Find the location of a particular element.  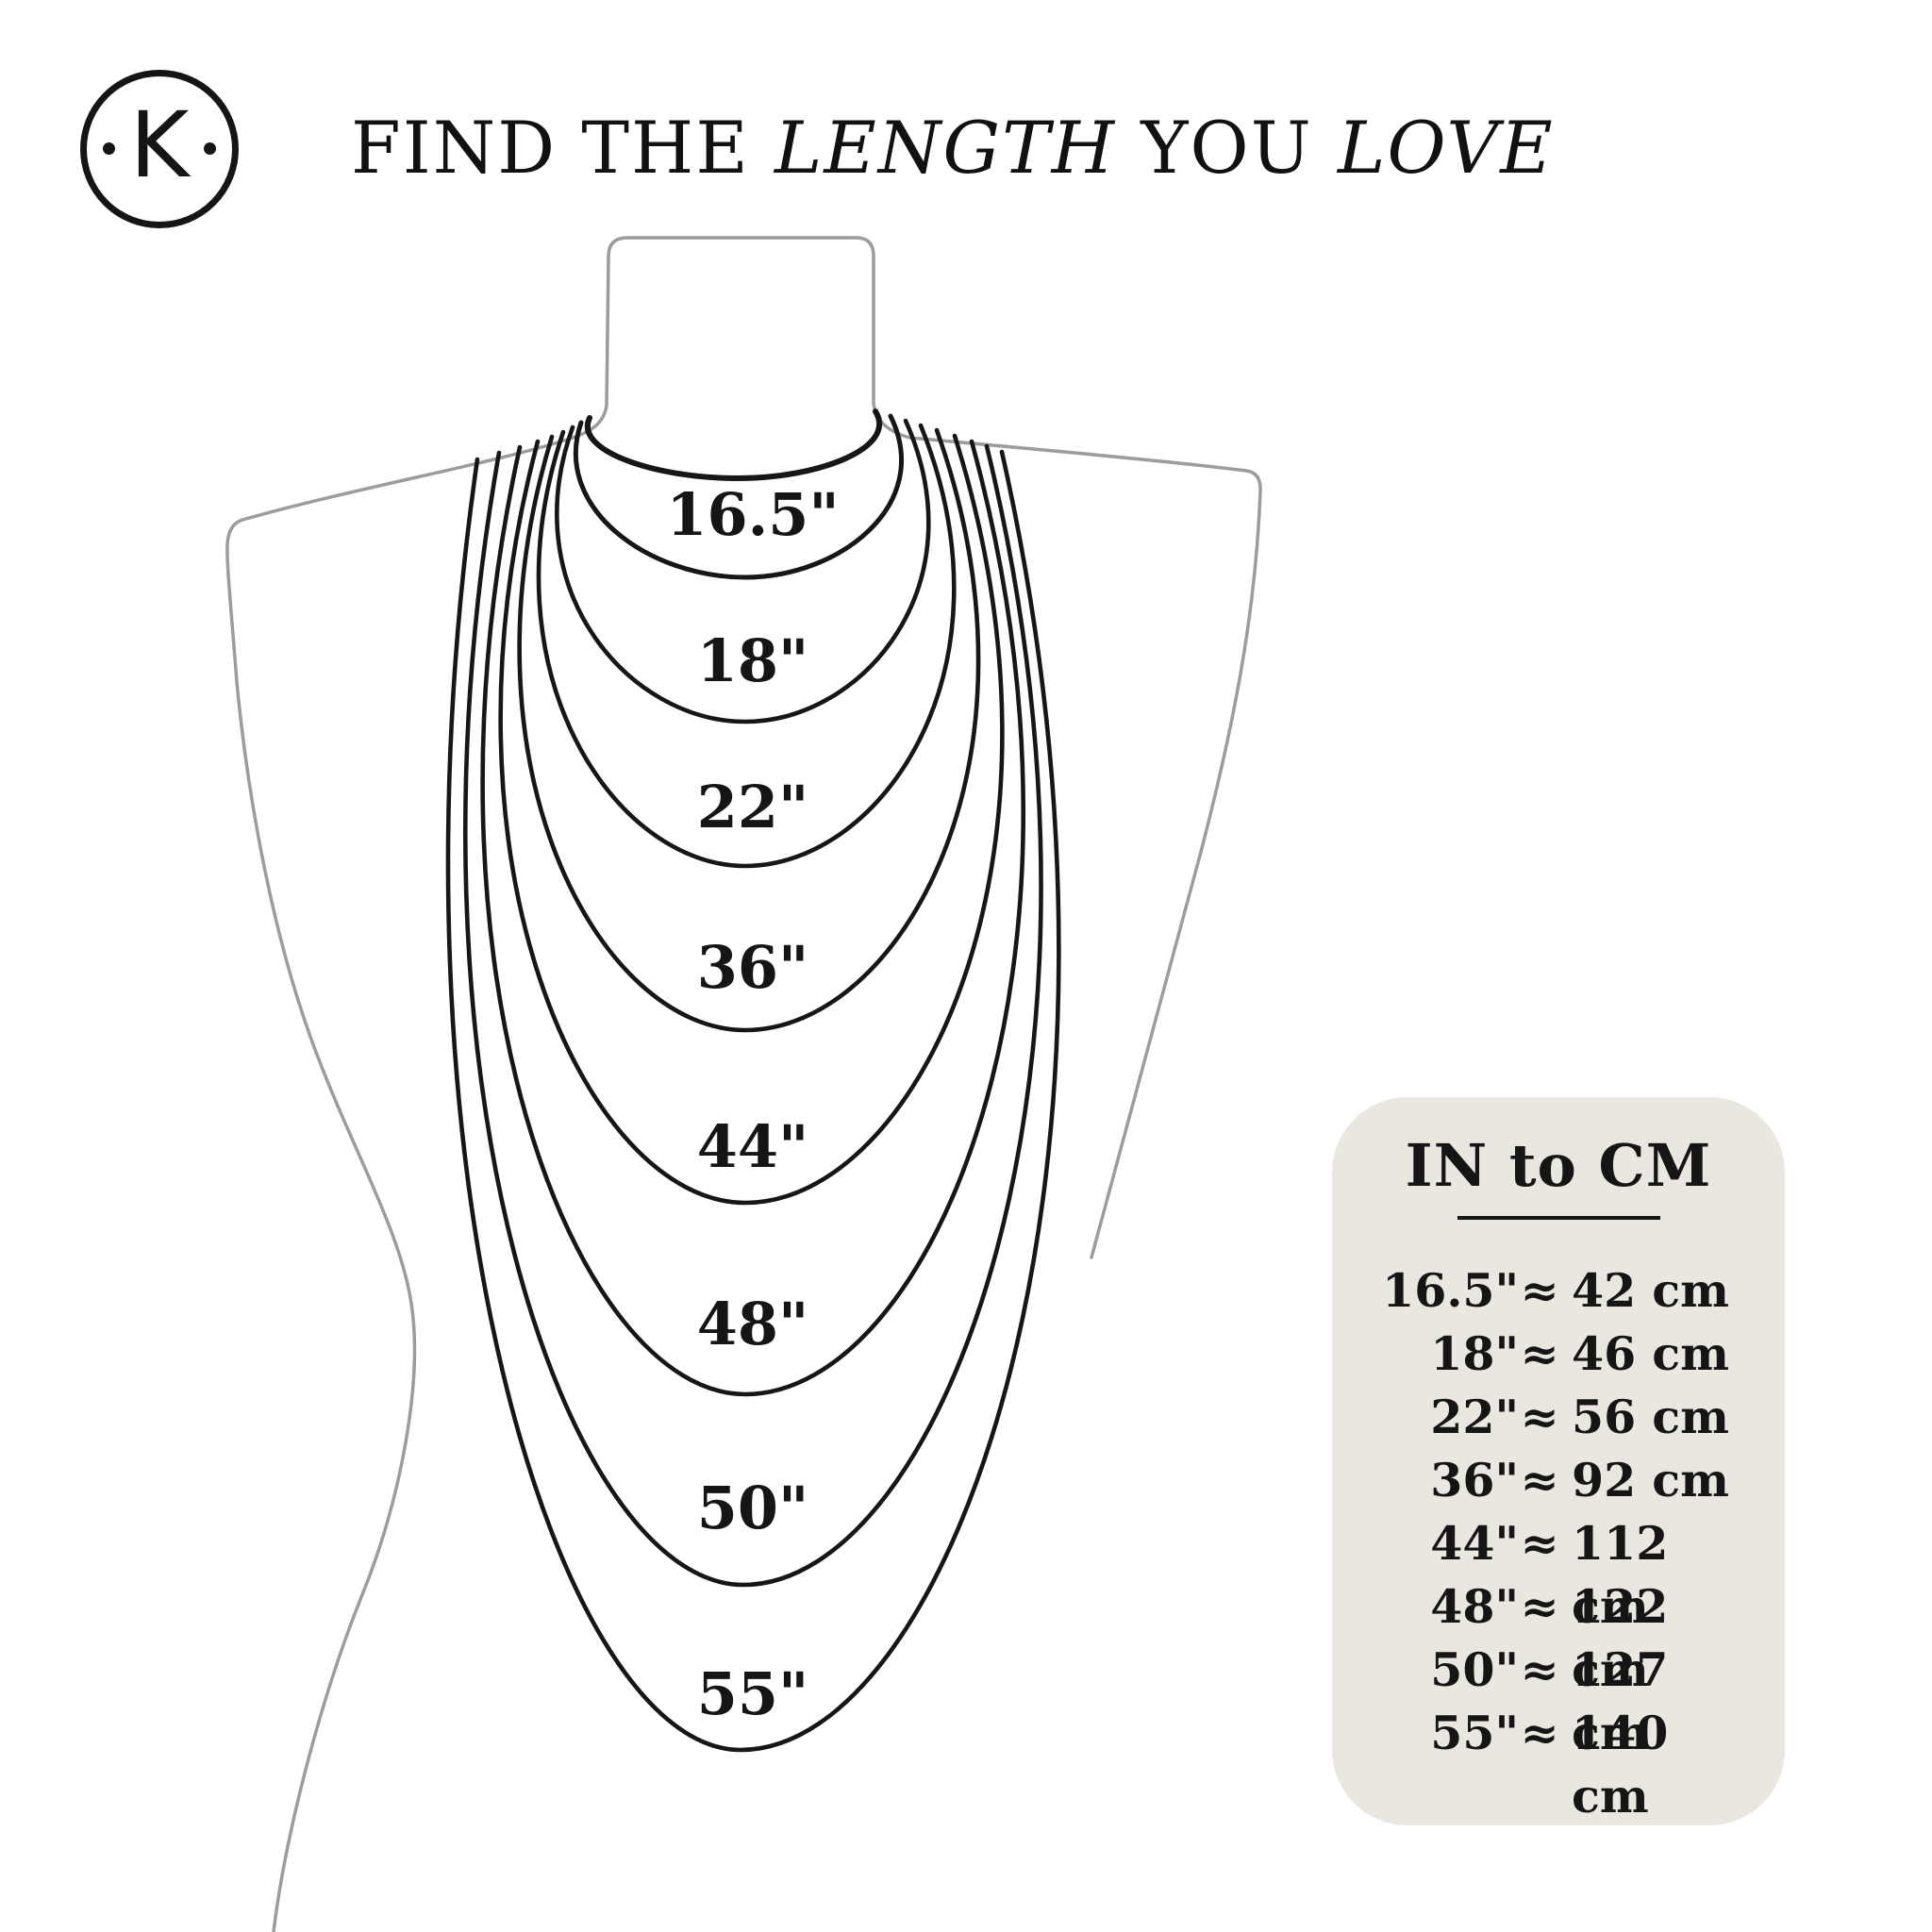

conversion-row: 44" ≈112 cm is located at coordinates (1559, 1573).